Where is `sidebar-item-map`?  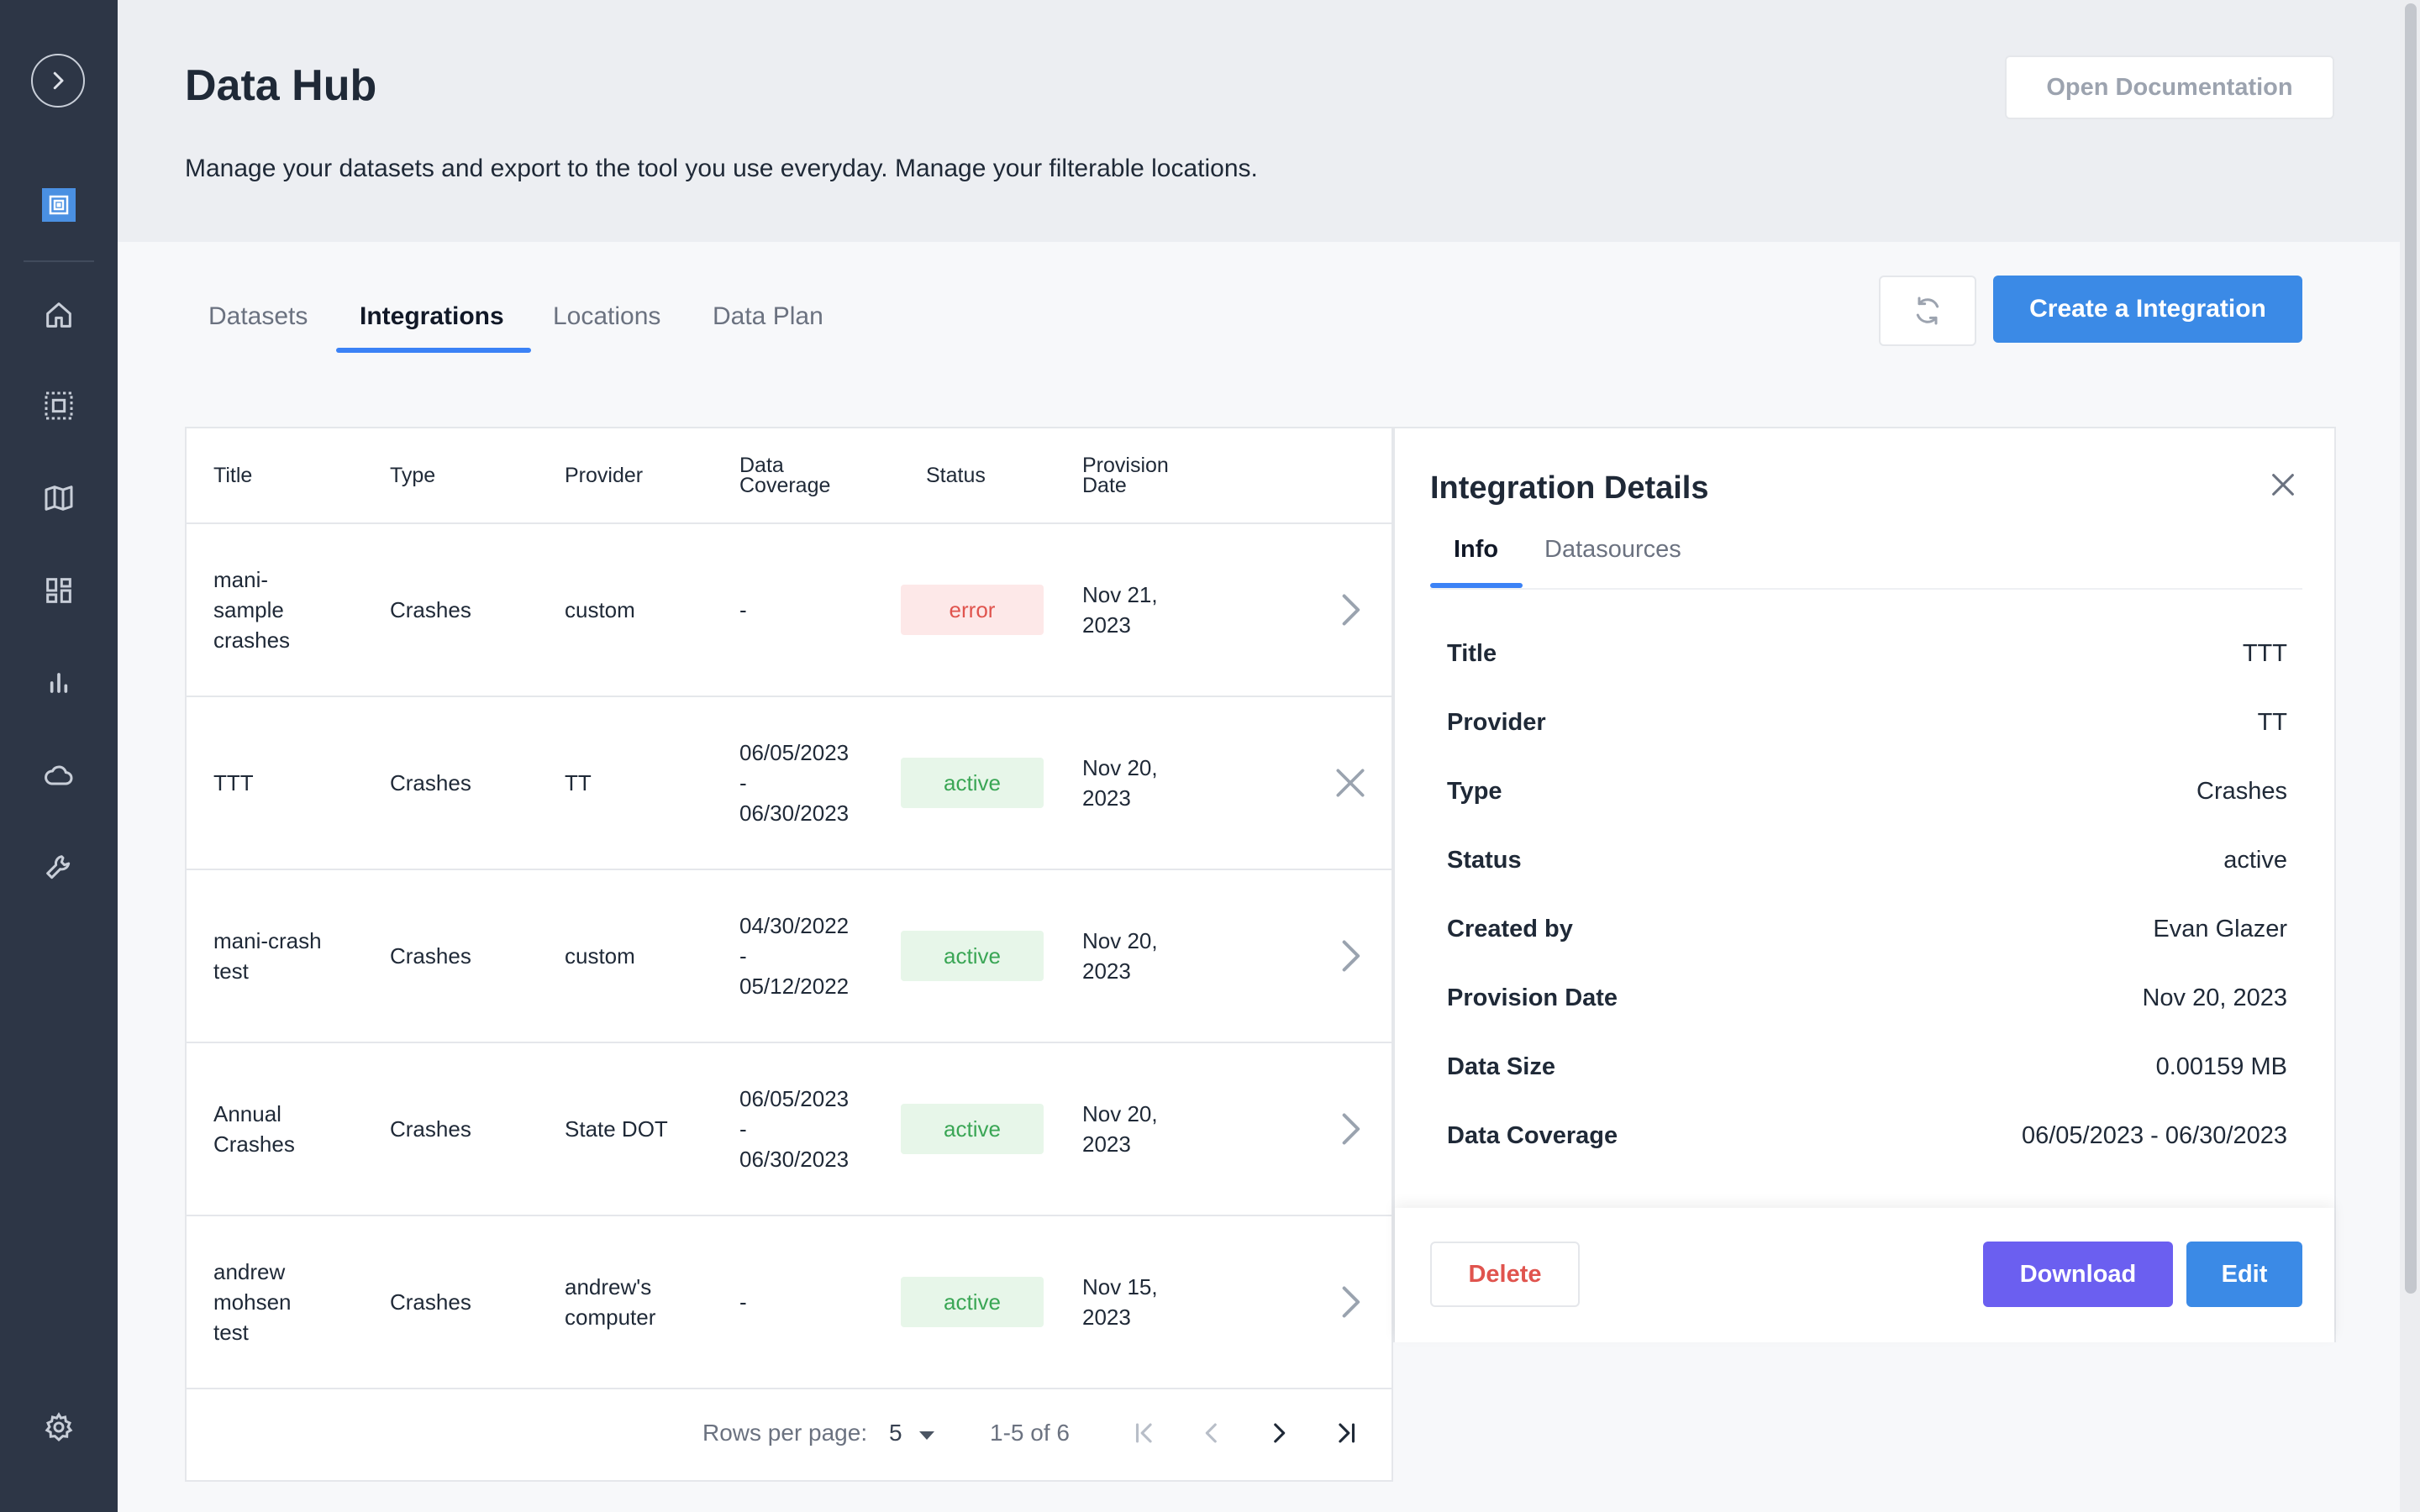
sidebar-item-map is located at coordinates (59, 498).